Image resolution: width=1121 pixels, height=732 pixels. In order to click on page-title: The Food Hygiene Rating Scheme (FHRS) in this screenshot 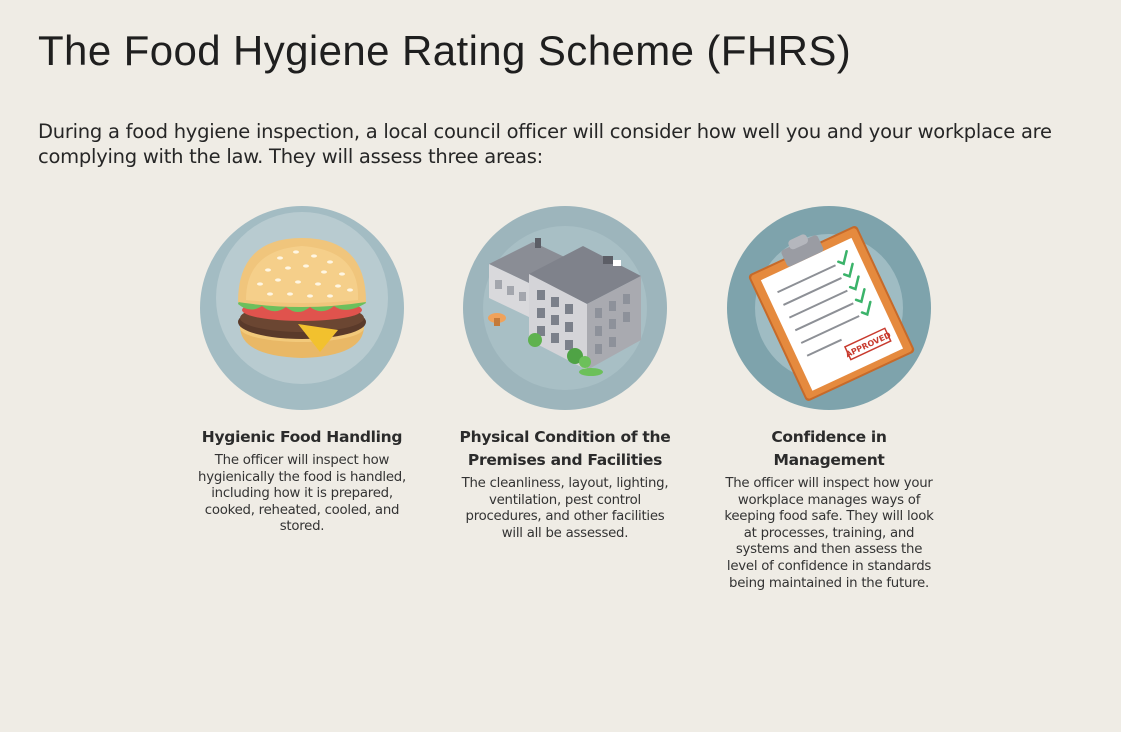, I will do `click(445, 50)`.